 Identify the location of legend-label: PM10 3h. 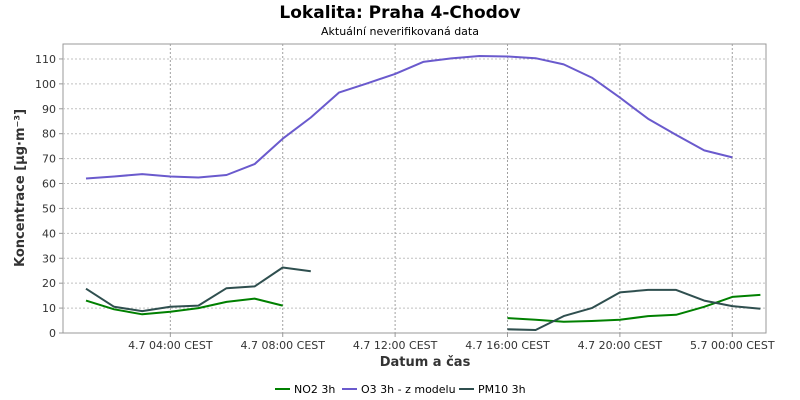
(502, 389).